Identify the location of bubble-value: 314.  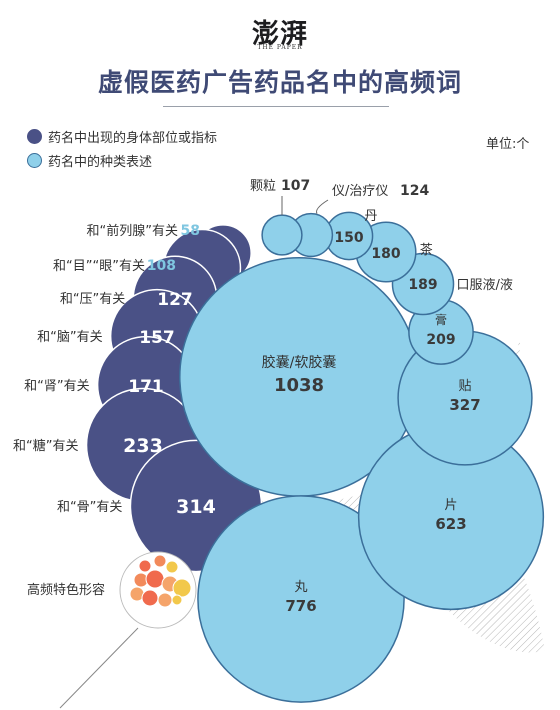
(196, 507).